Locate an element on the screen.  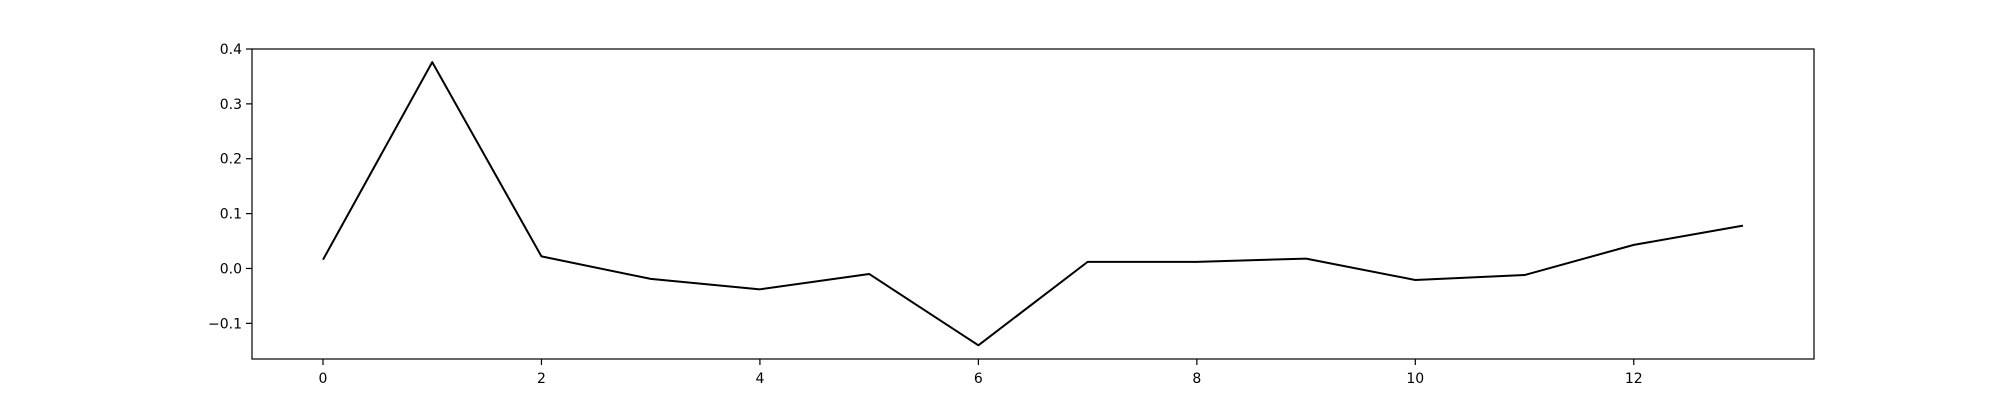
y-tick-label: −0.1 is located at coordinates (225, 324).